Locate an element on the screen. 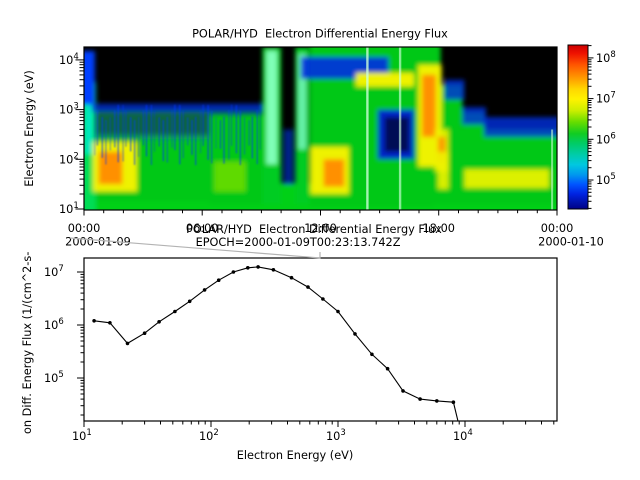 The image size is (640, 480). top-y-axis-label: Electron Energy (eV) is located at coordinates (29, 128).